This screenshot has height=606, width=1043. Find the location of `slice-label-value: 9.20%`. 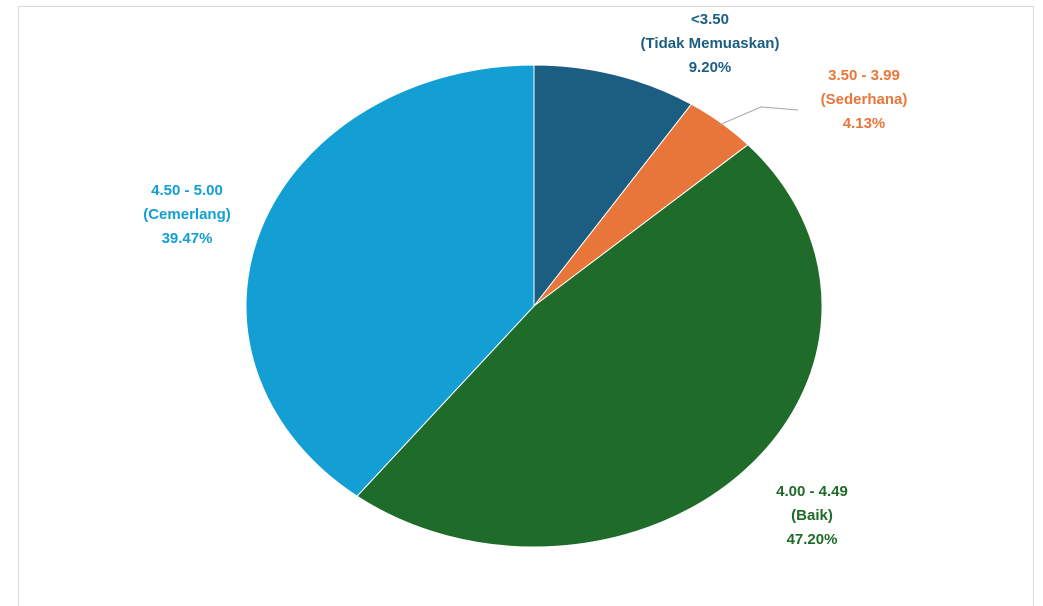

slice-label-value: 9.20% is located at coordinates (710, 67).